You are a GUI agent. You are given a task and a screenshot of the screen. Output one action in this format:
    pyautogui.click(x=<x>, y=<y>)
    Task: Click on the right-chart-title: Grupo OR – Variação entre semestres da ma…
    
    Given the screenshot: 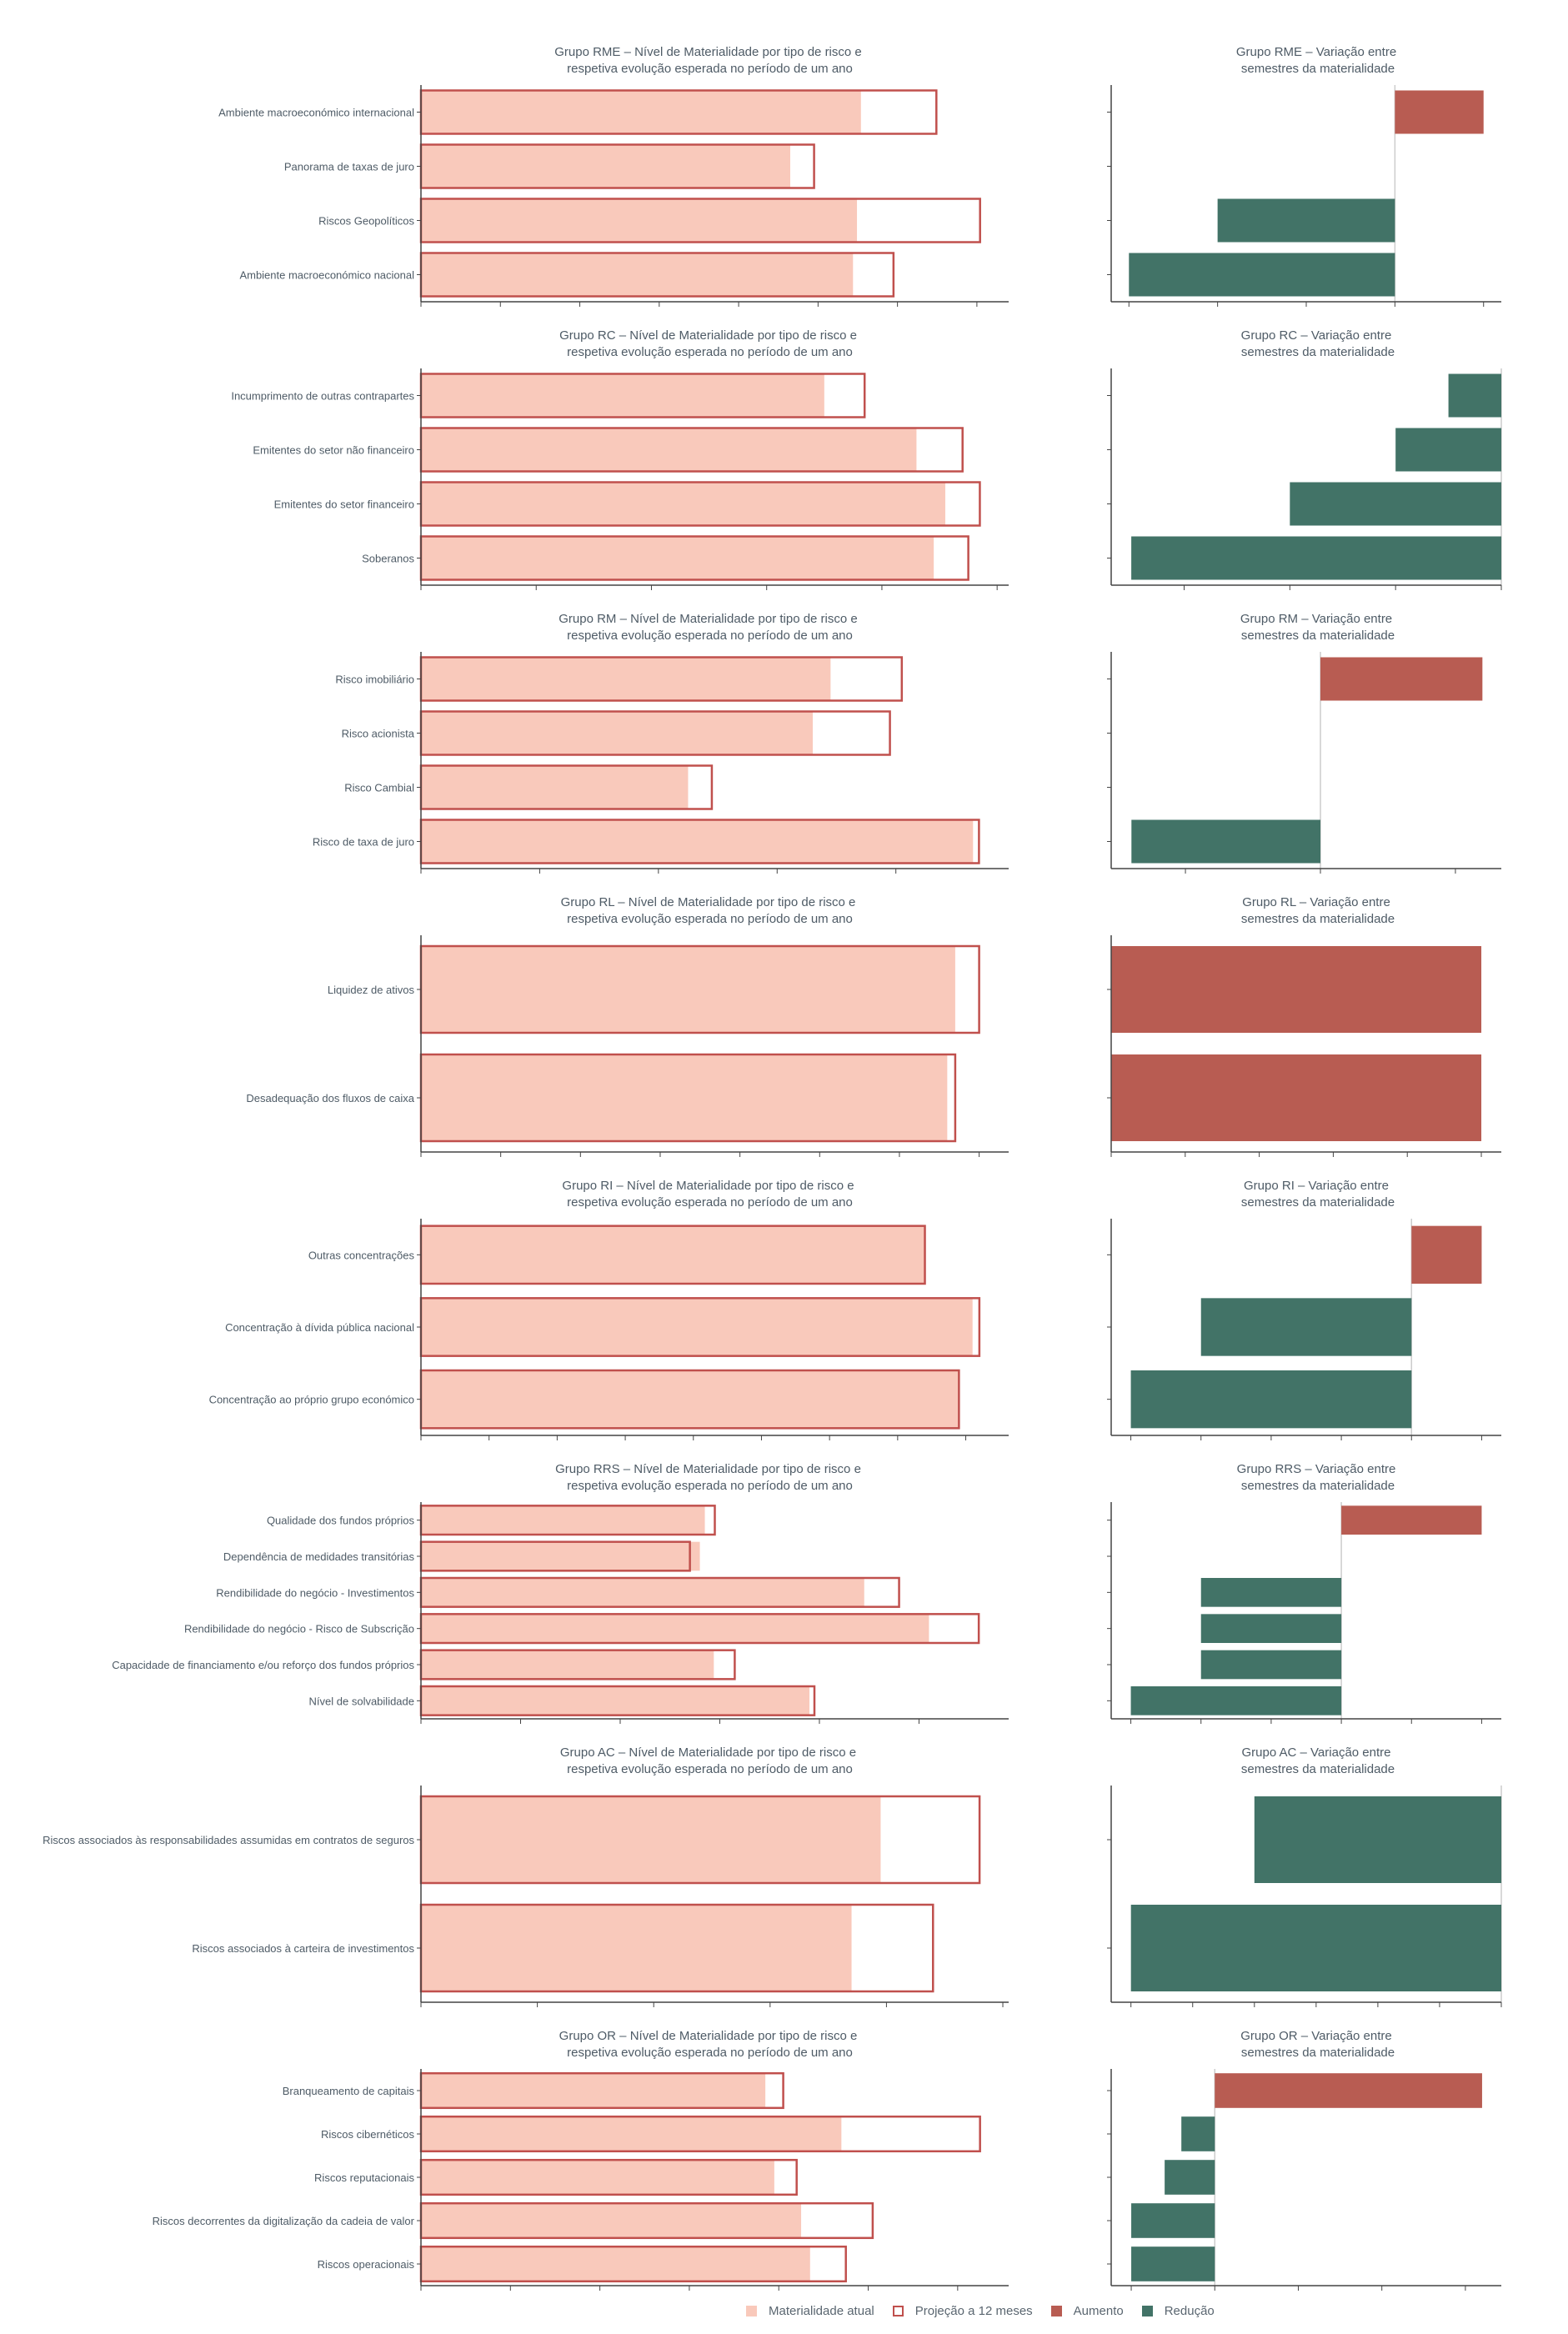 What is the action you would take?
    pyautogui.click(x=1317, y=2044)
    